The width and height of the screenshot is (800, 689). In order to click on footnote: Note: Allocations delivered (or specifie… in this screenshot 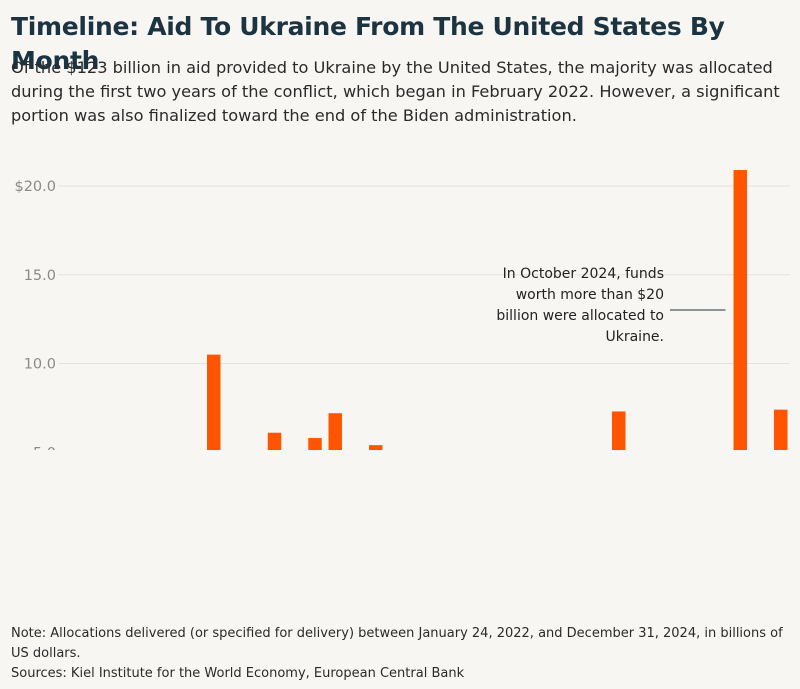, I will do `click(397, 643)`.